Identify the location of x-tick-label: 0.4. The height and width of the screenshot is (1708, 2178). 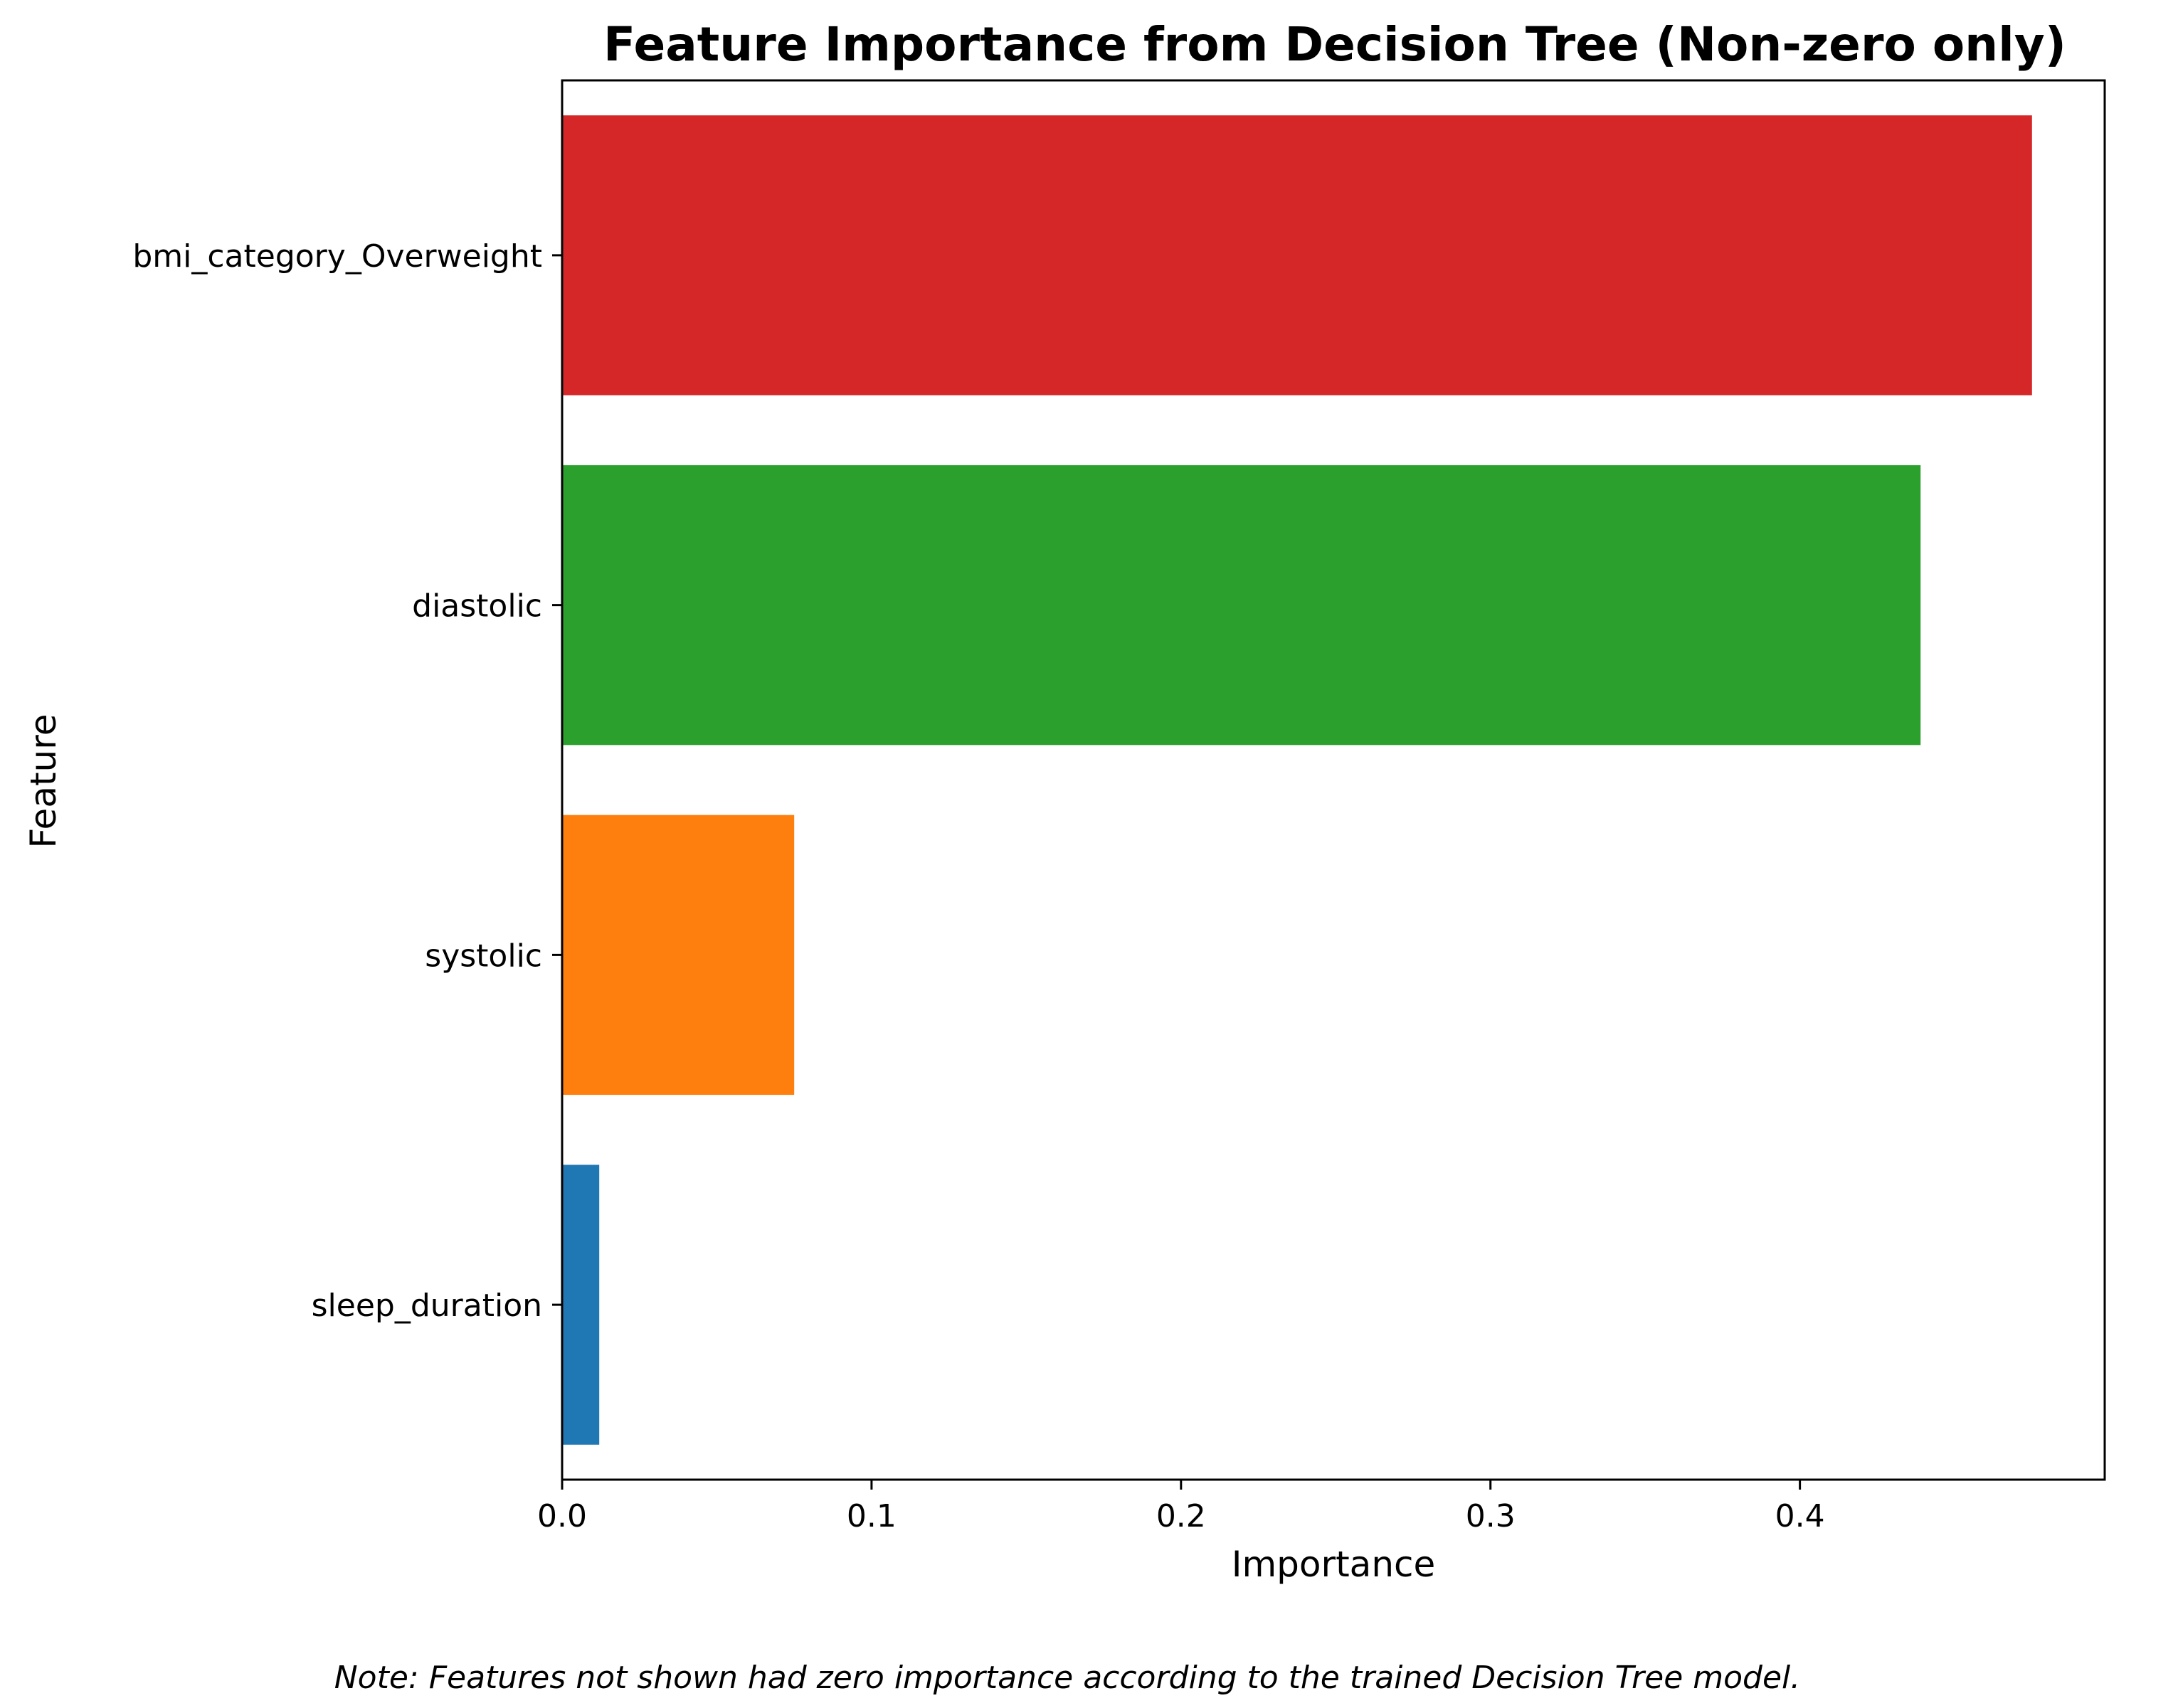
(1800, 1516).